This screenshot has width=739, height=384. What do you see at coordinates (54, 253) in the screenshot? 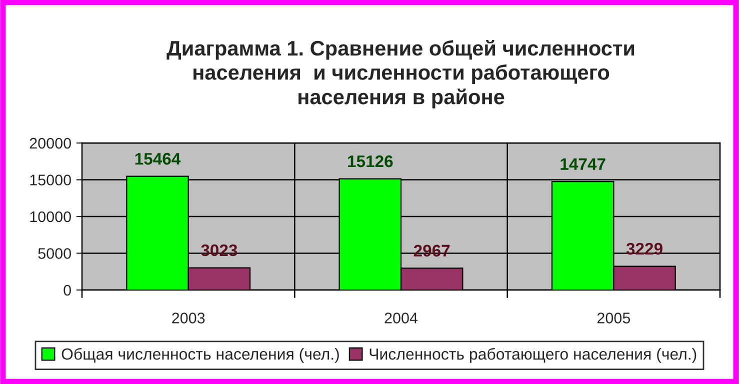
I see `y-tick-label: 5000` at bounding box center [54, 253].